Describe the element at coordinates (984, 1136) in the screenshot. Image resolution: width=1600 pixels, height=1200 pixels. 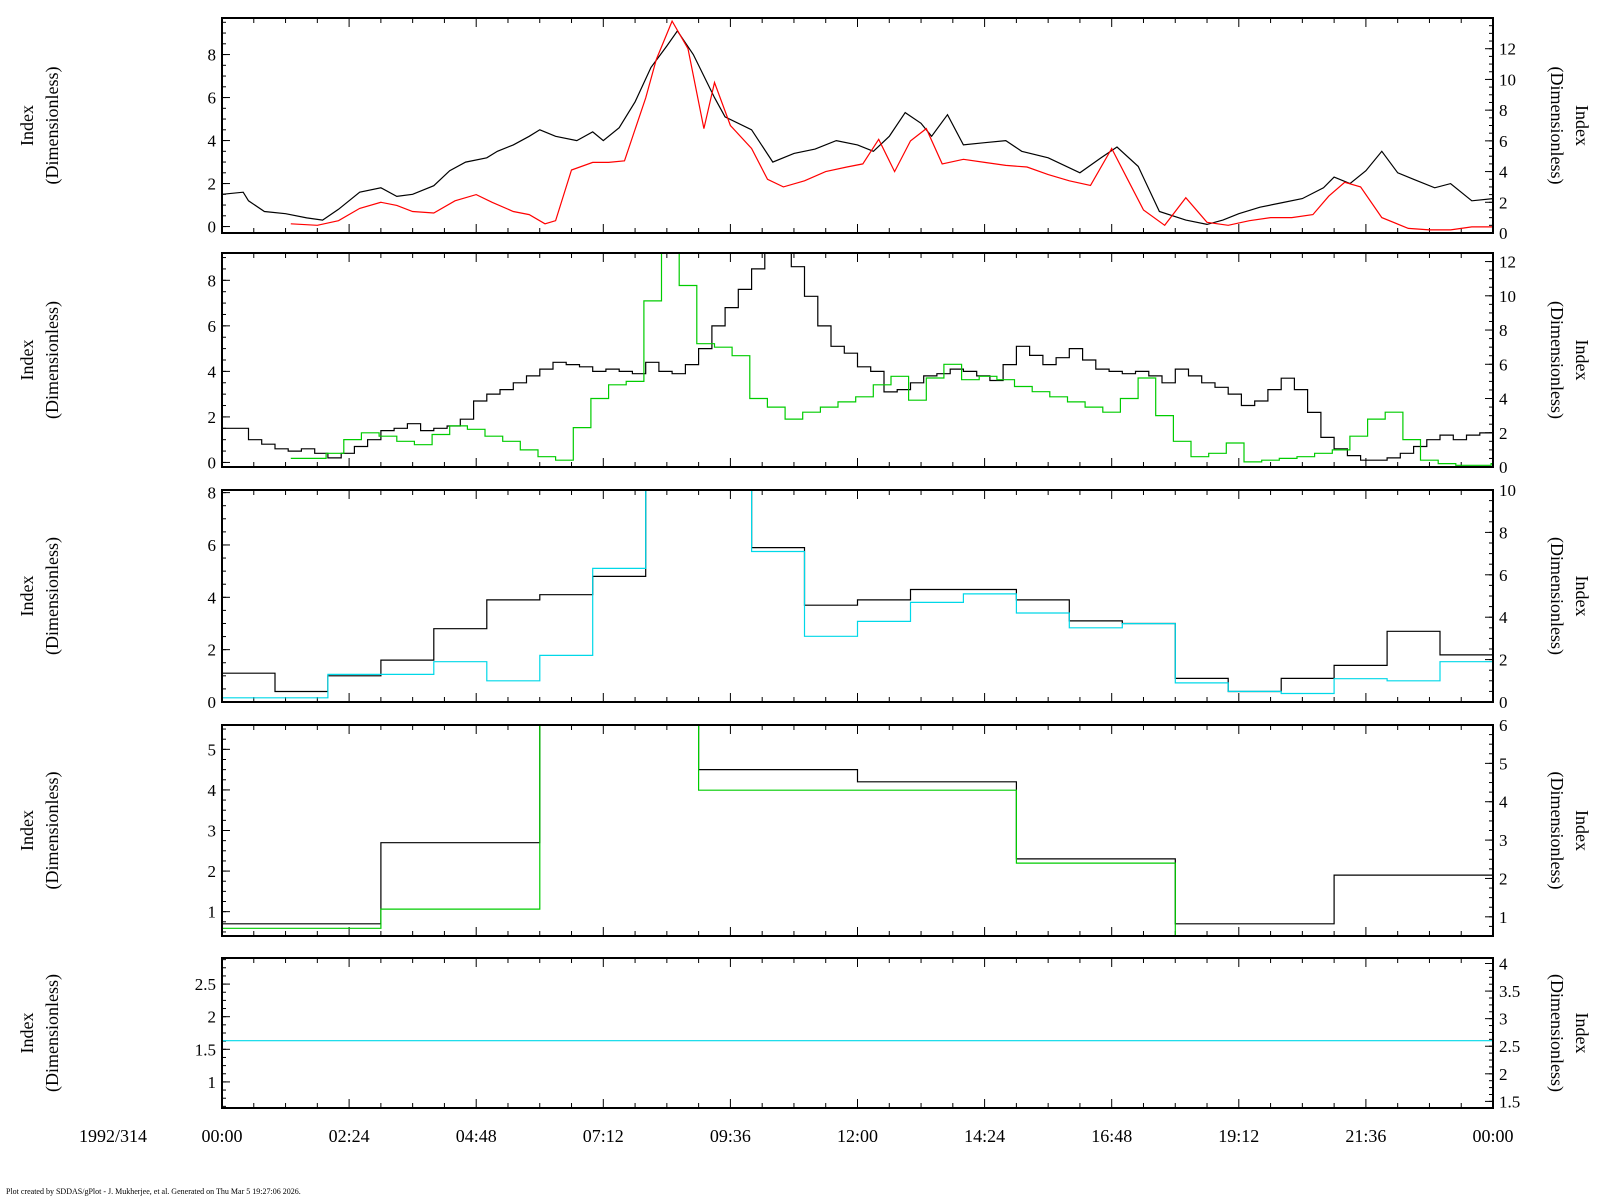
I see `x-tick-label: 14:24` at that location.